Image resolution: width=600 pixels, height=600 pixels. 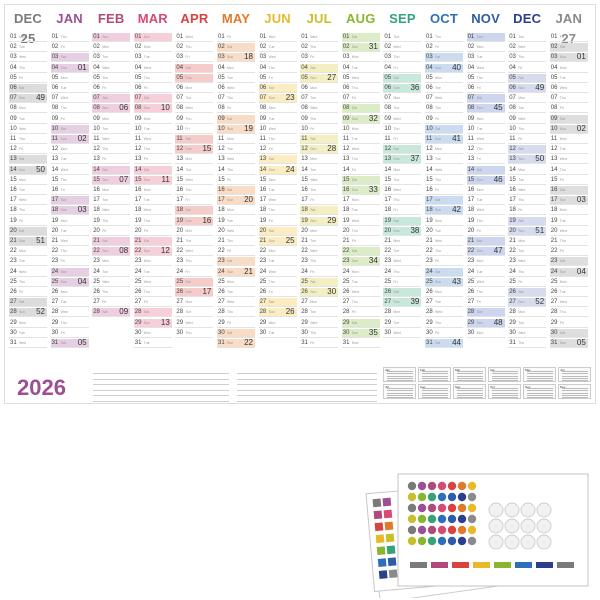 What do you see at coordinates (277, 190) in the screenshot?
I see `day-row: 16 Tue` at bounding box center [277, 190].